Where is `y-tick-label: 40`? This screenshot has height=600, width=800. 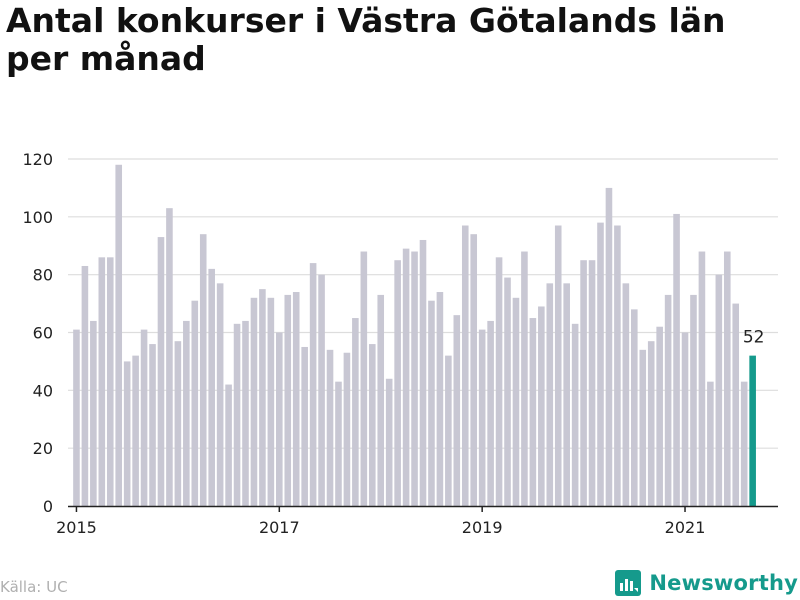 y-tick-label: 40 is located at coordinates (43, 390).